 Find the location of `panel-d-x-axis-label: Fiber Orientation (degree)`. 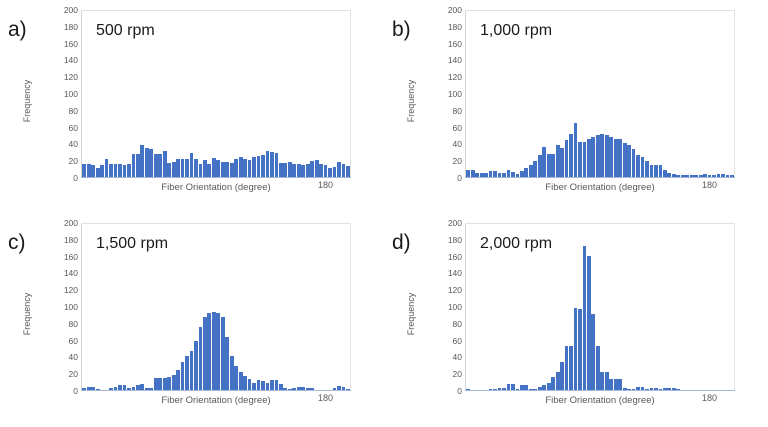

panel-d-x-axis-label: Fiber Orientation (degree) is located at coordinates (600, 400).